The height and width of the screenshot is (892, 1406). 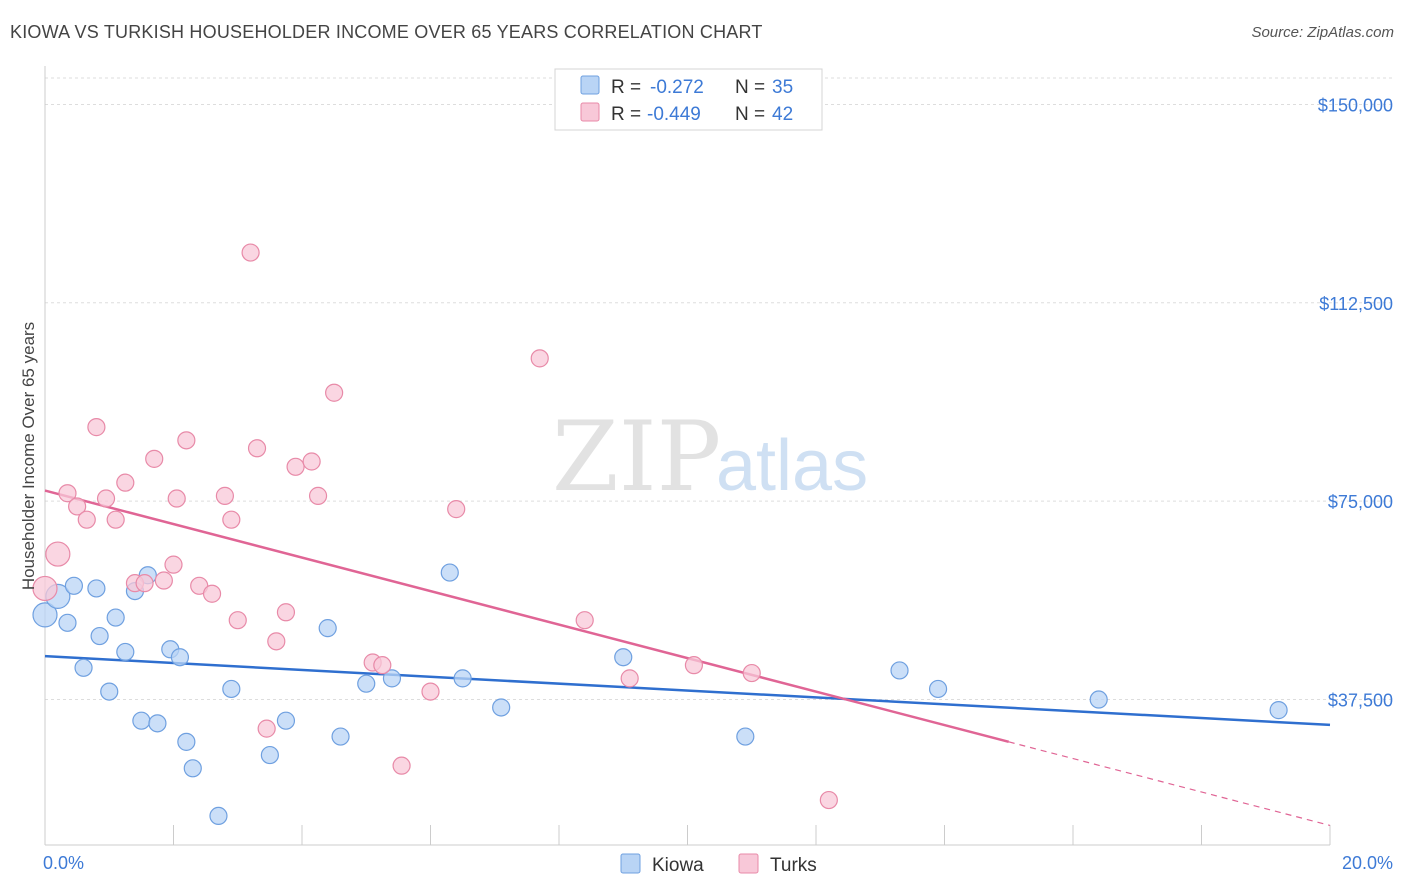 I want to click on y-tick-label: $37,500, so click(x=1360, y=701).